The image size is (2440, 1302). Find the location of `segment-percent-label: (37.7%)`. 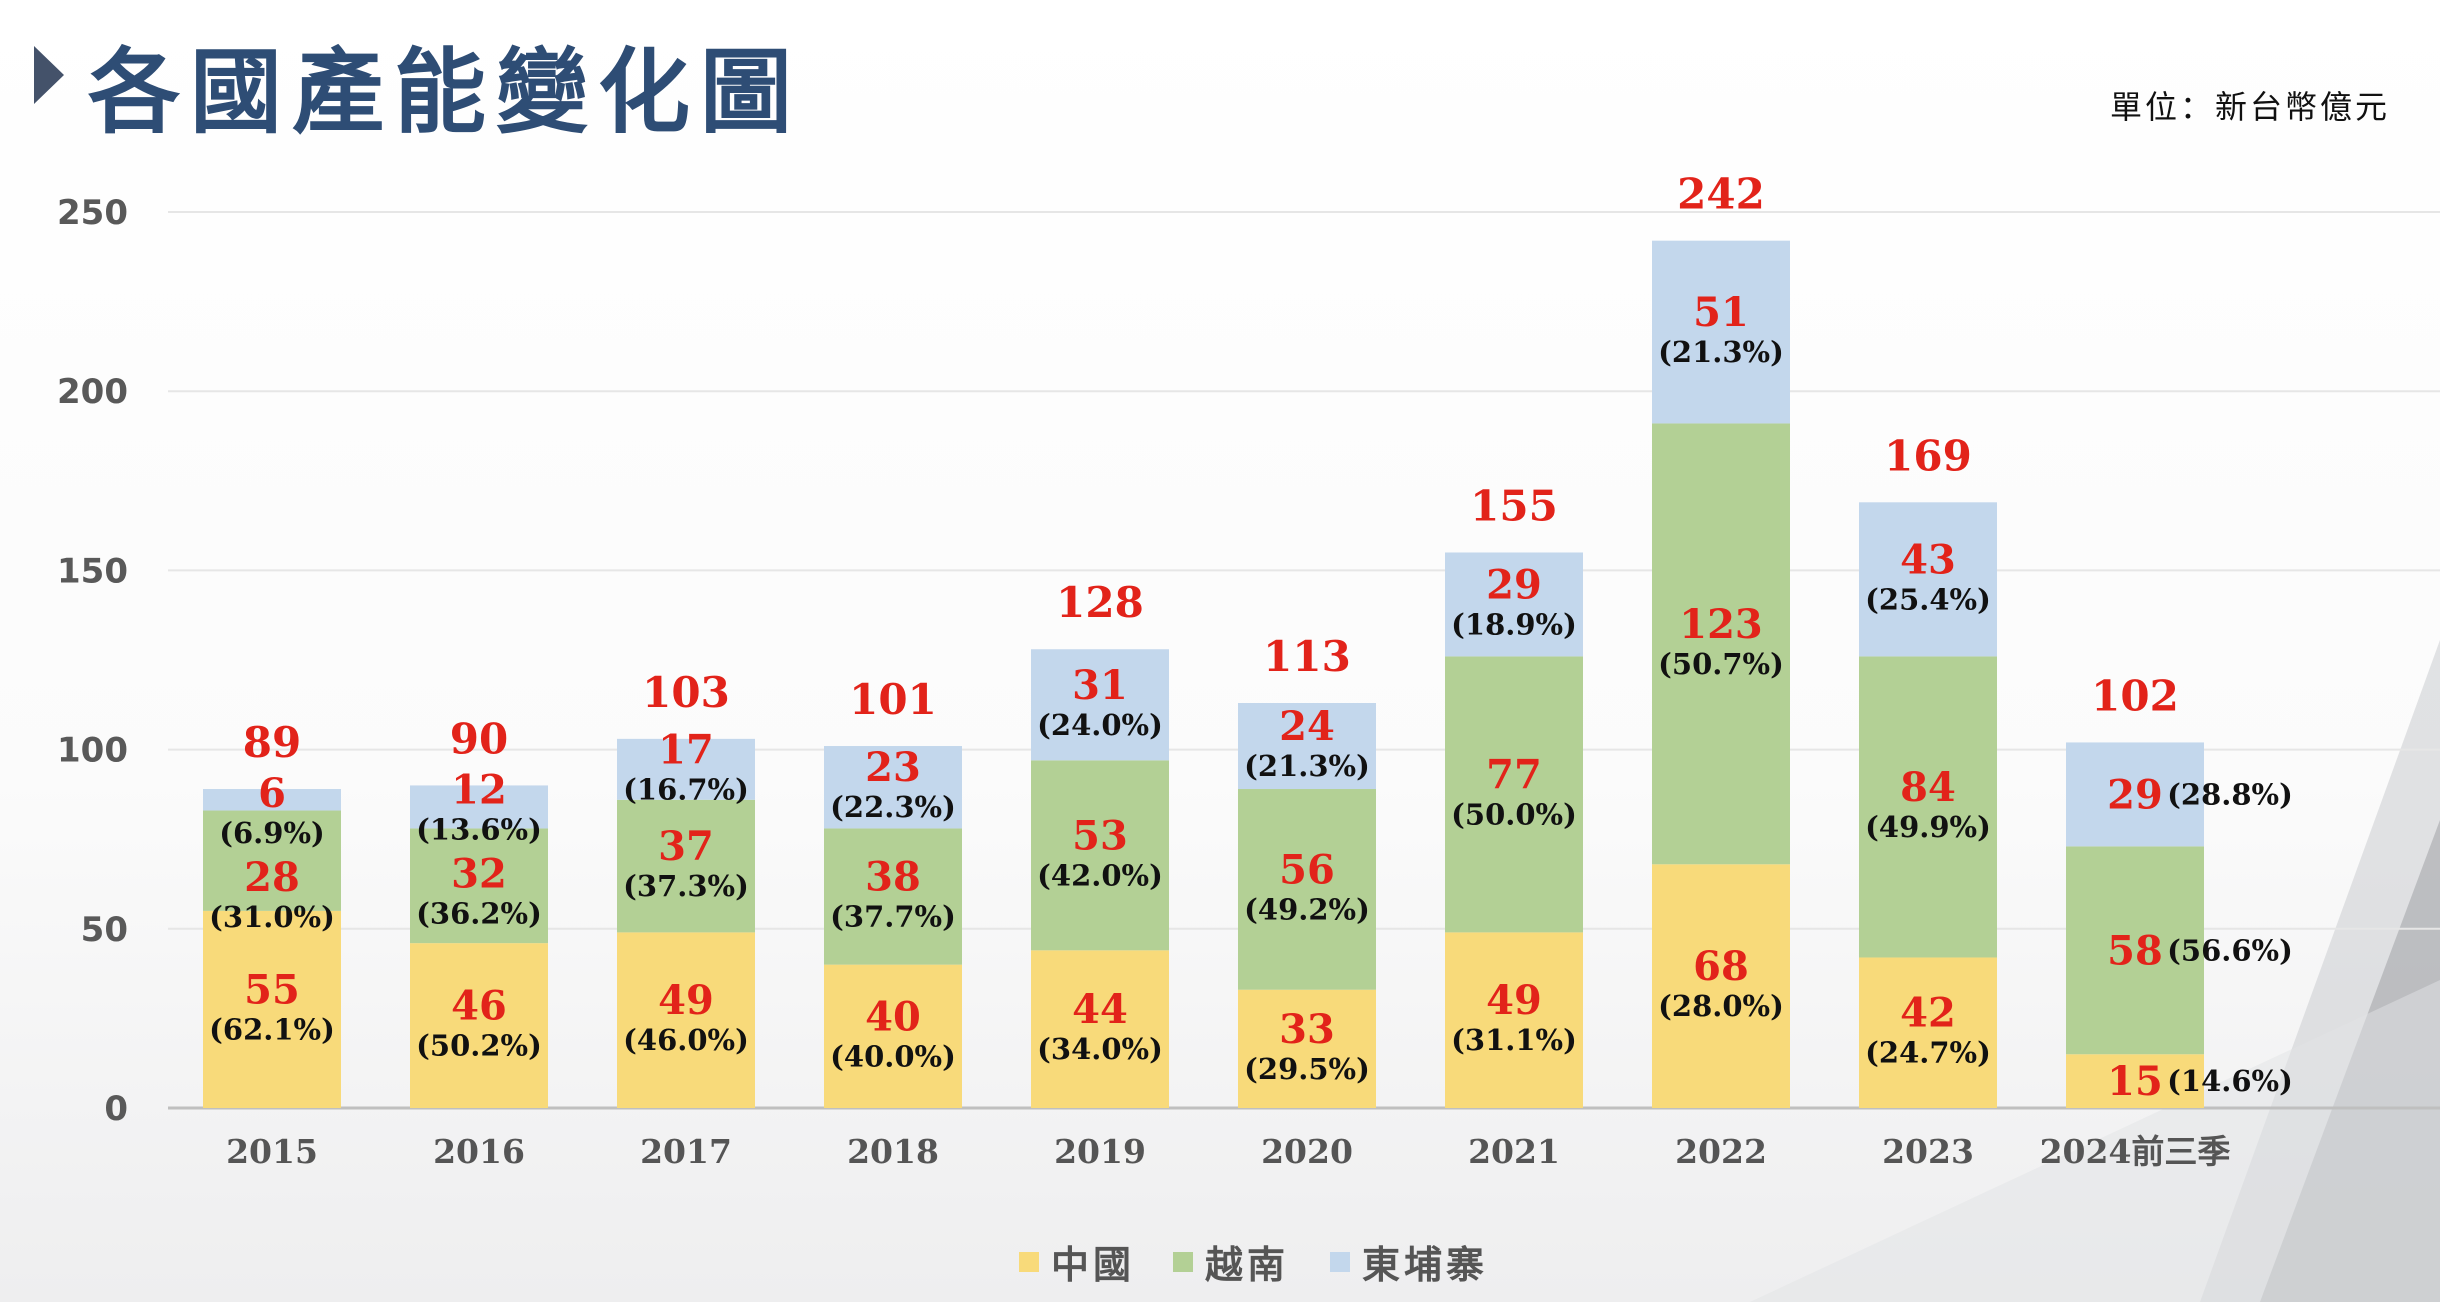

segment-percent-label: (37.7%) is located at coordinates (893, 917).